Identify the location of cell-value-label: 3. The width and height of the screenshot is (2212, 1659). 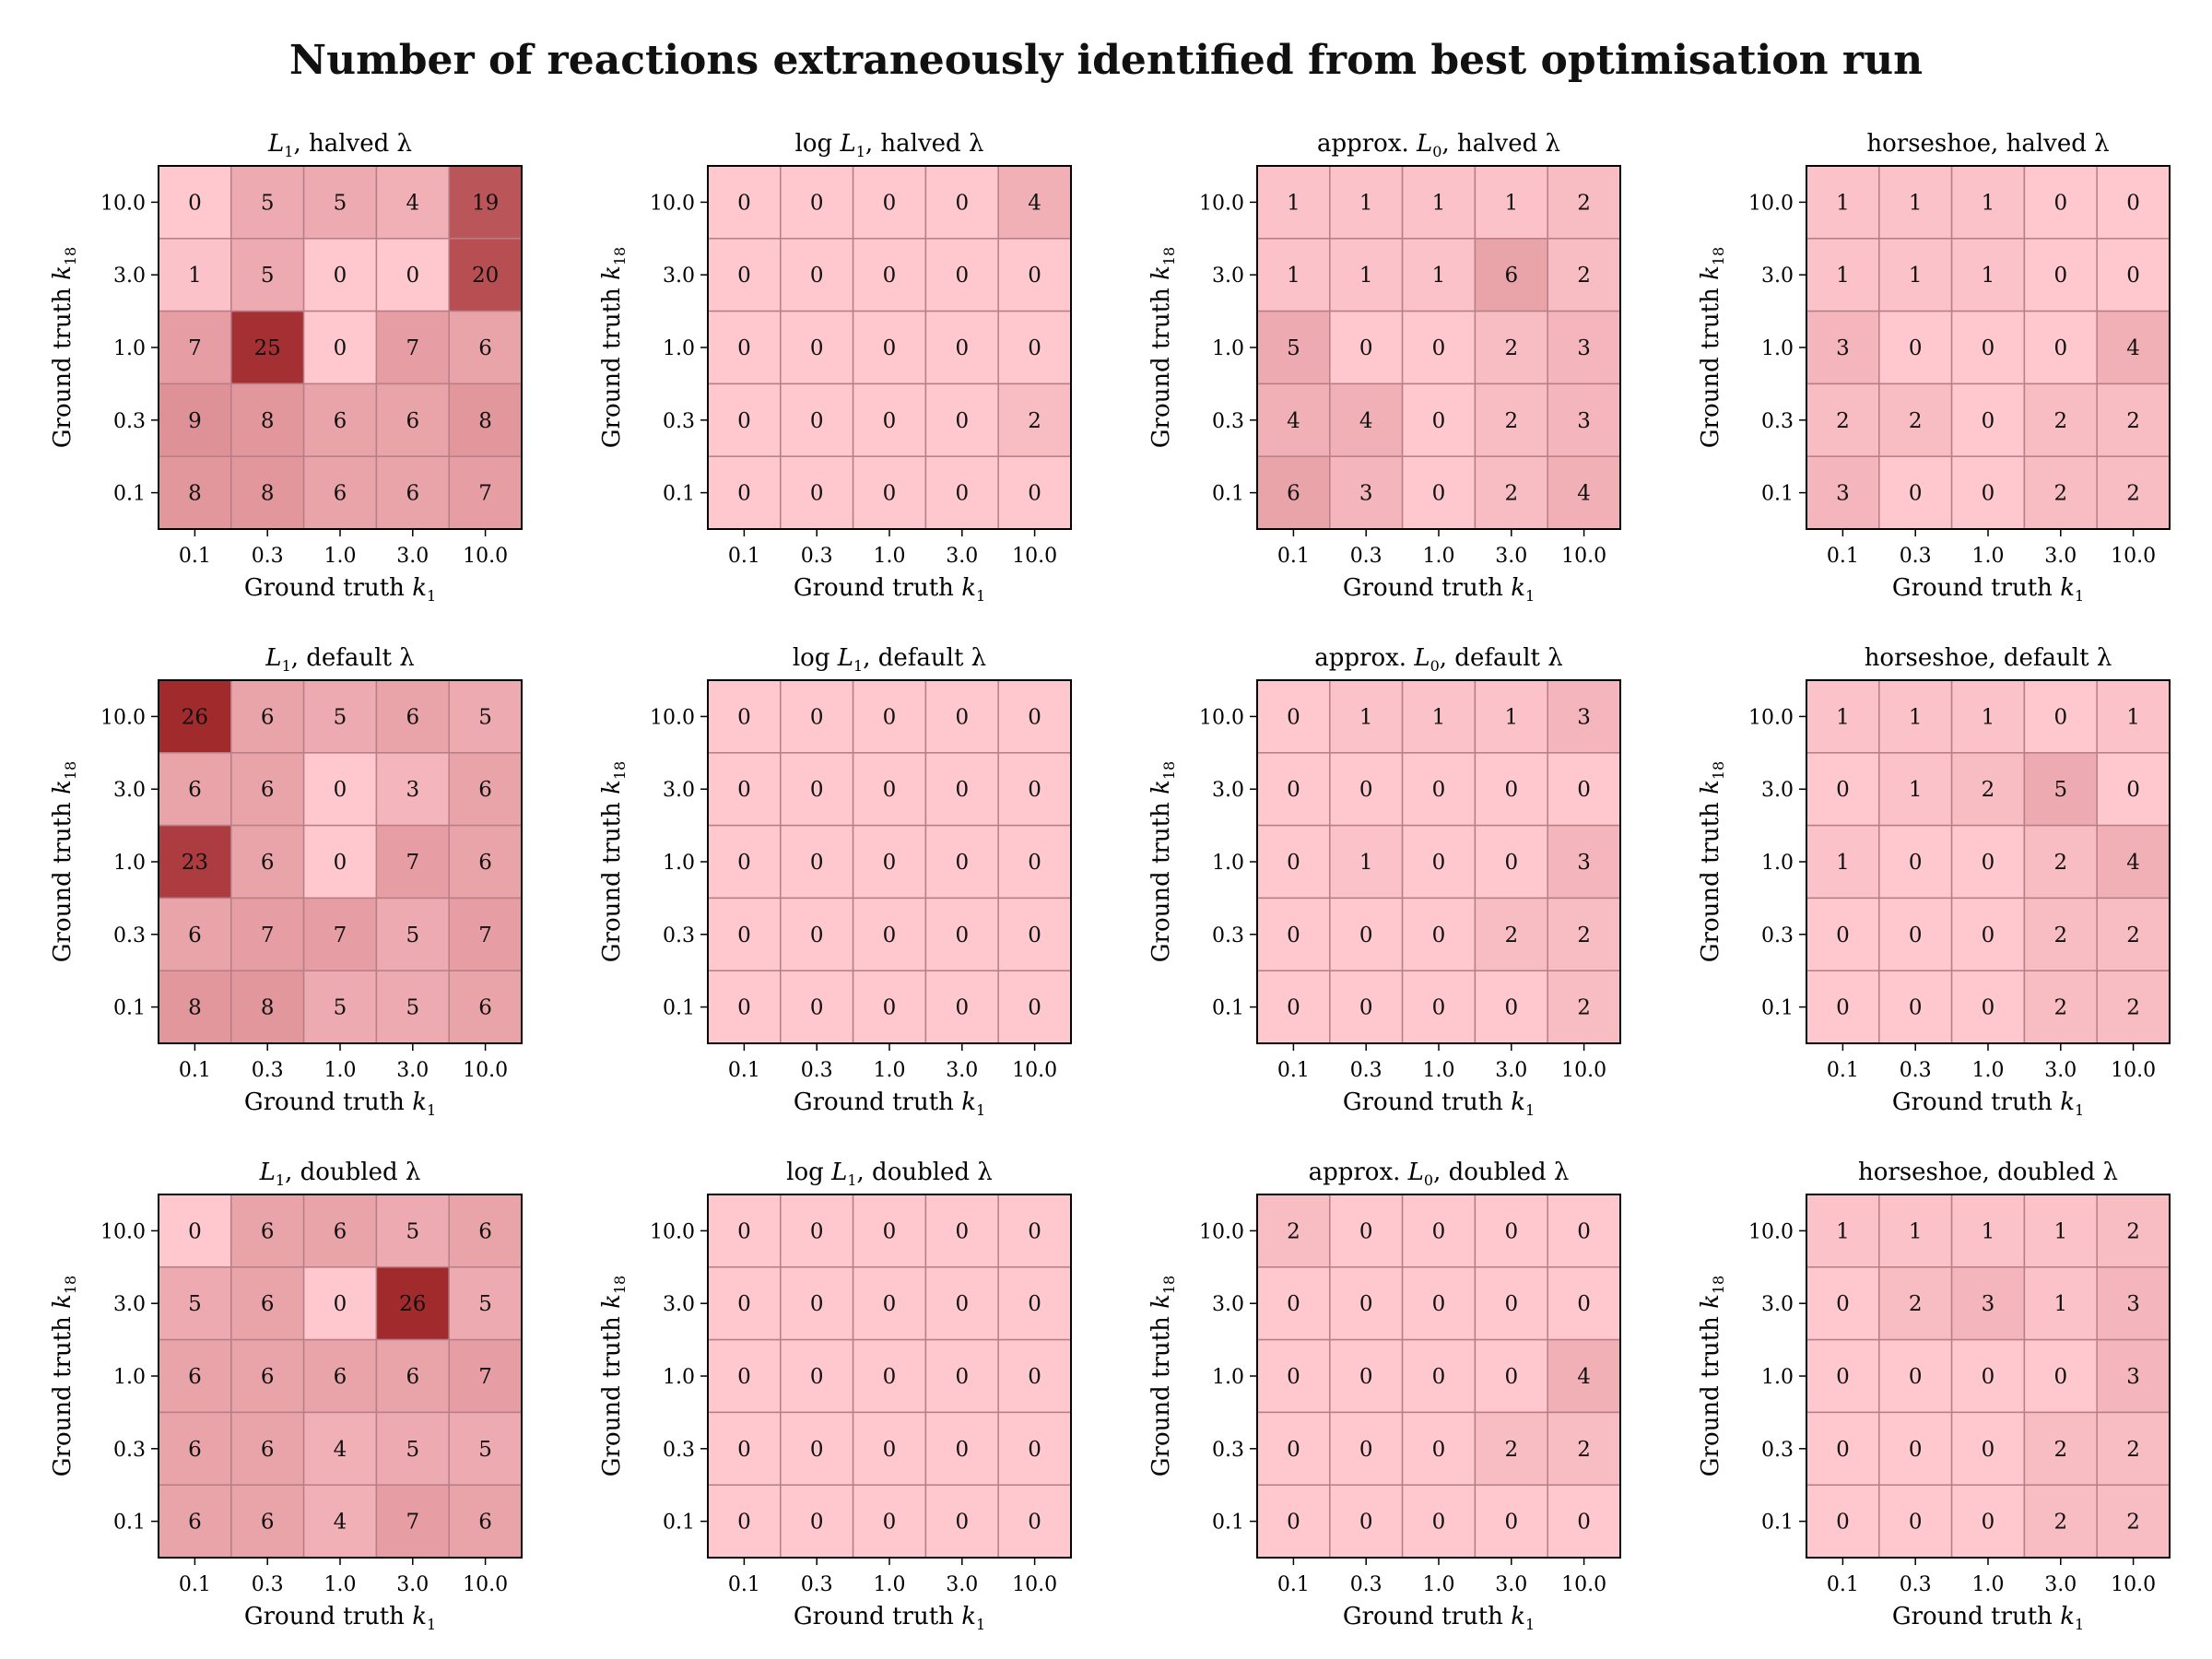
(1584, 717).